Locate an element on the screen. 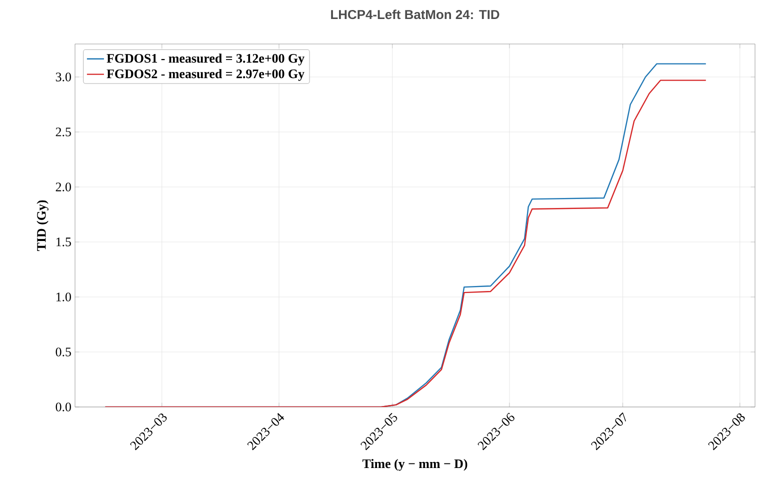 The height and width of the screenshot is (499, 768). y-tick-label: 1.0 is located at coordinates (63, 297).